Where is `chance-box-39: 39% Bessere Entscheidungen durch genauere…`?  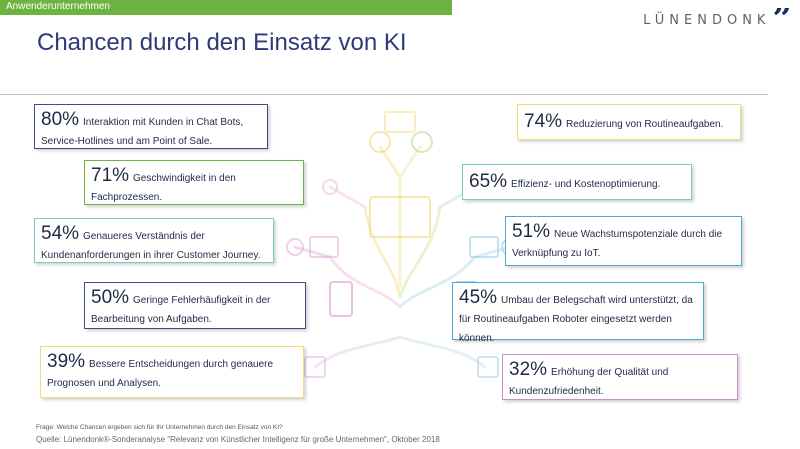
chance-box-39: 39% Bessere Entscheidungen durch genauere… is located at coordinates (172, 372).